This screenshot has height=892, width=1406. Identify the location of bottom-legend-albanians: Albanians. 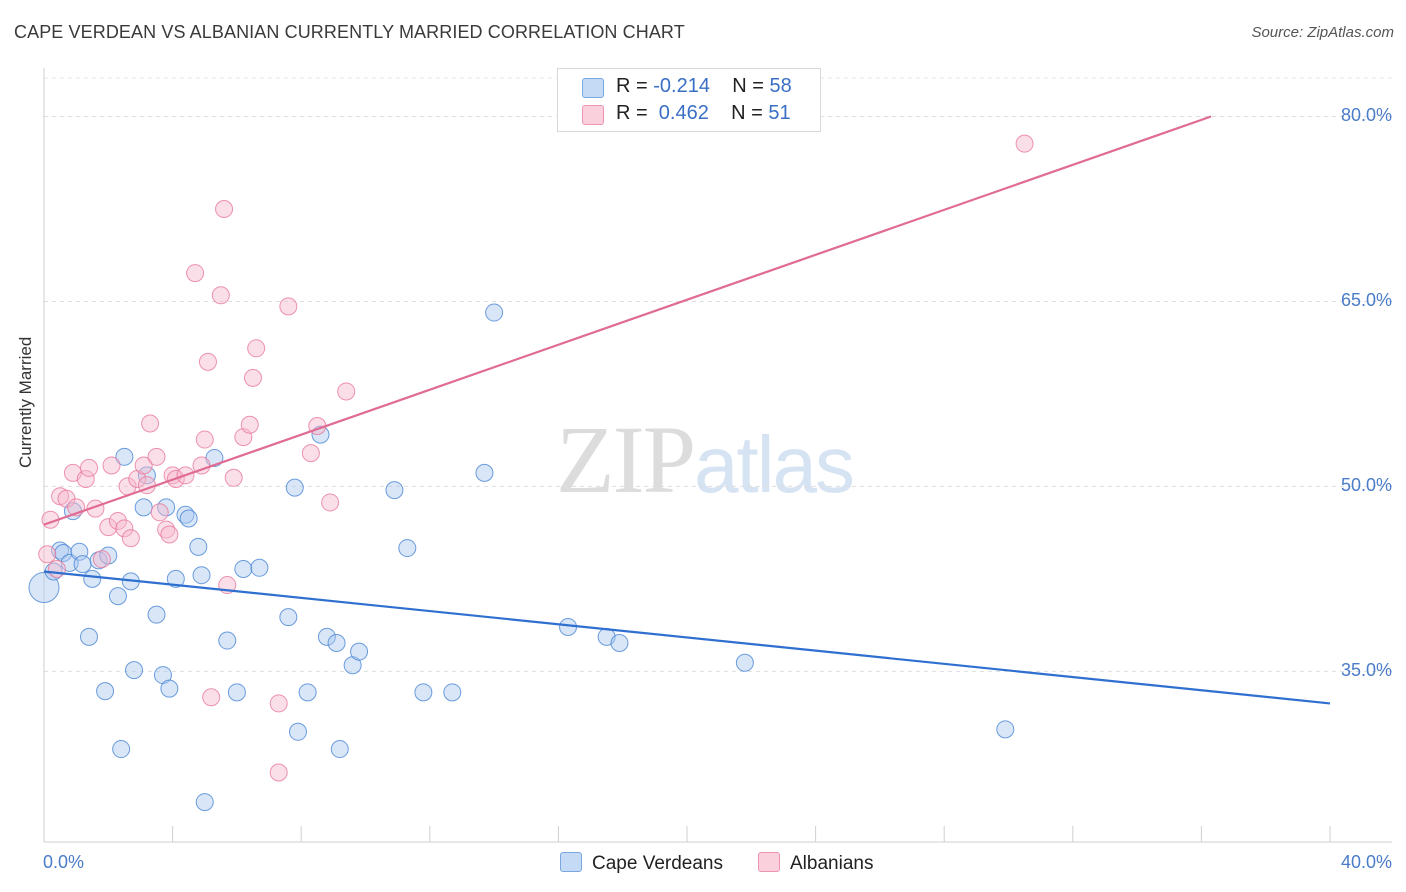
(815, 863).